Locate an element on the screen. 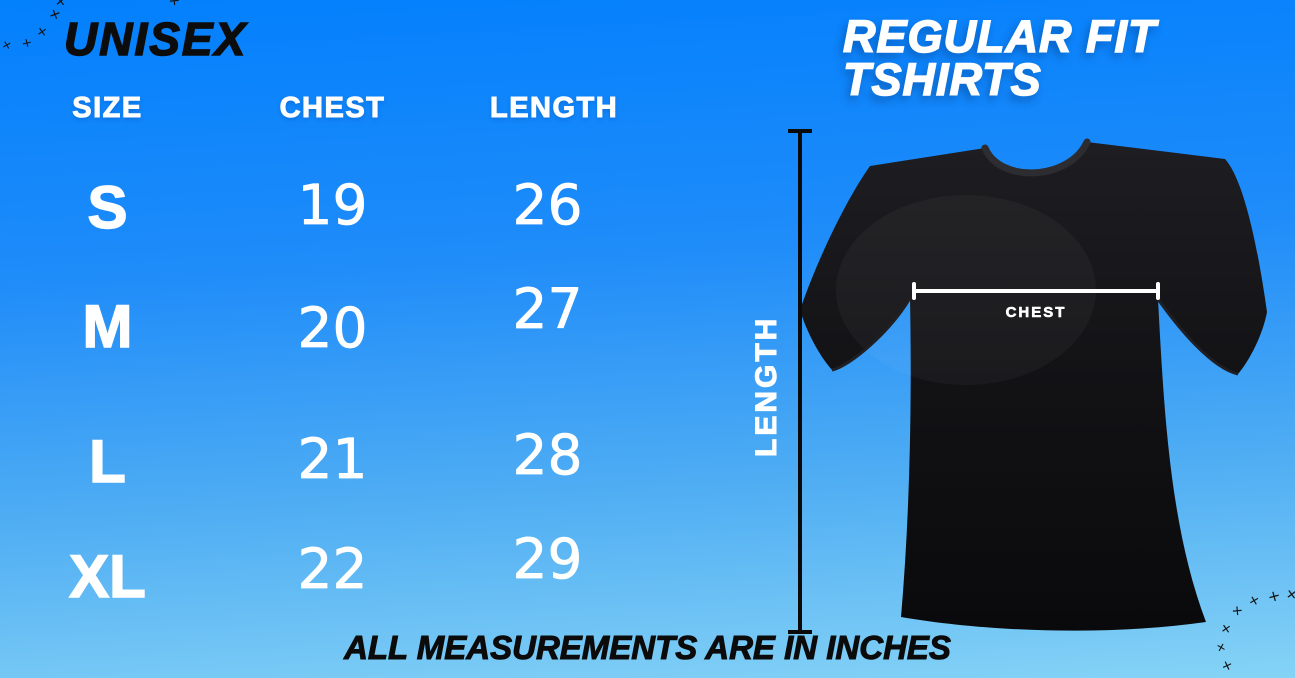 Image resolution: width=1295 pixels, height=678 pixels. measurements-note: ALL MEASUREMENTS ARE IN INCHES is located at coordinates (648, 648).